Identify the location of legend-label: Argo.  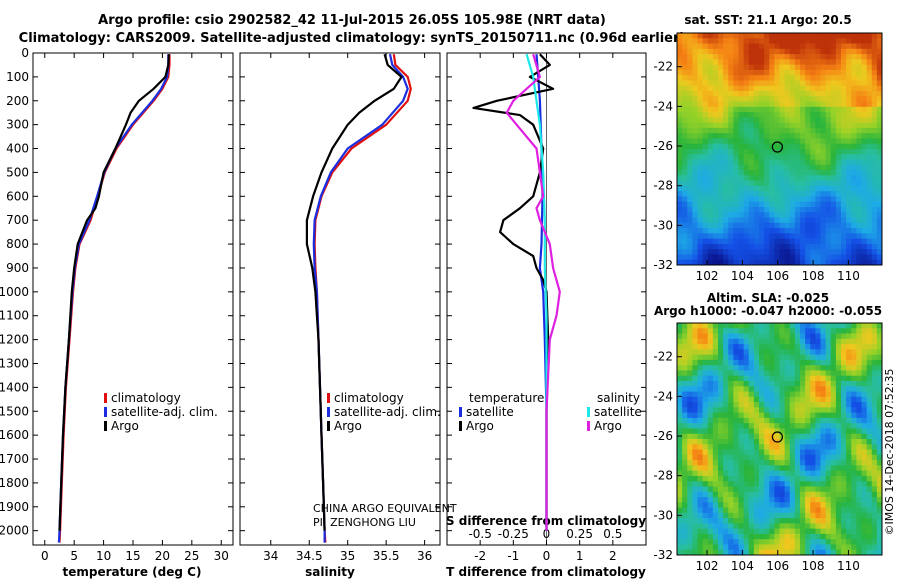
(480, 426).